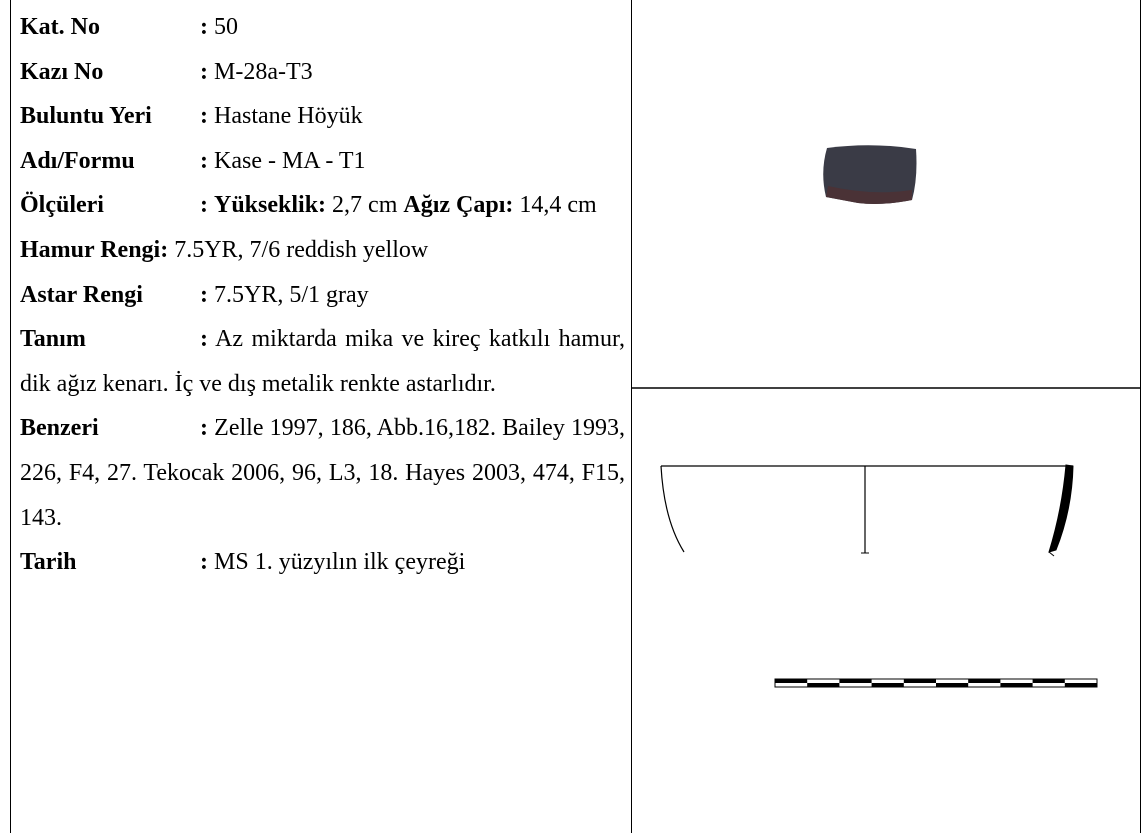 The width and height of the screenshot is (1143, 833). What do you see at coordinates (270, 205) in the screenshot?
I see `field-key: Yükseklik:` at bounding box center [270, 205].